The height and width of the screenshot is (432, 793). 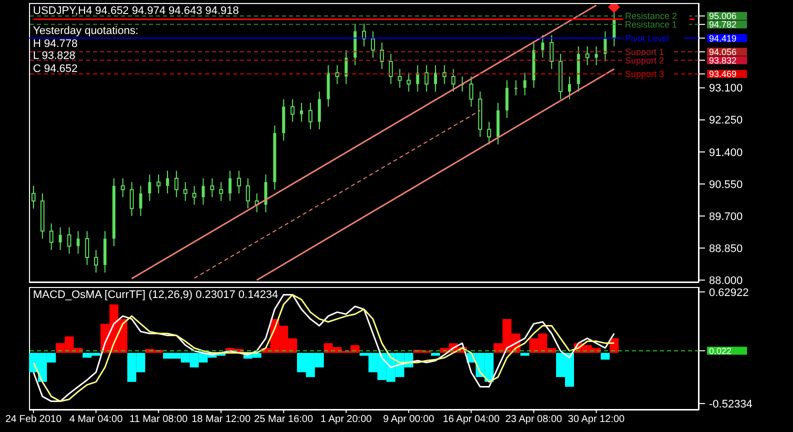 What do you see at coordinates (158, 420) in the screenshot?
I see `x-tick-label: 11 Mar 08:00` at bounding box center [158, 420].